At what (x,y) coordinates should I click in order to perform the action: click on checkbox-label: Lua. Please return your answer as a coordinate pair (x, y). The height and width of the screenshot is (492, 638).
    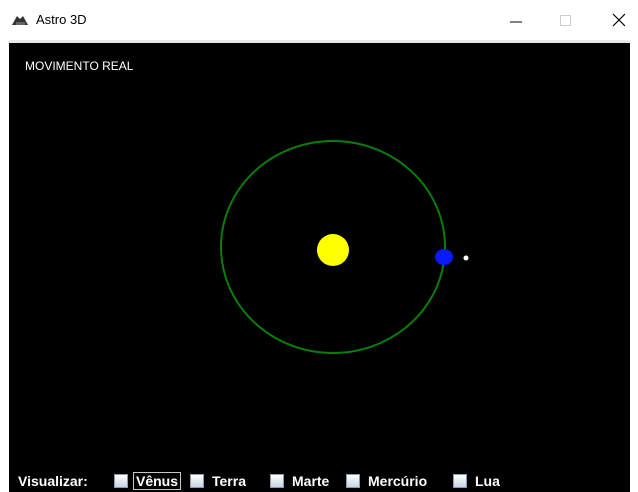
    Looking at the image, I should click on (487, 481).